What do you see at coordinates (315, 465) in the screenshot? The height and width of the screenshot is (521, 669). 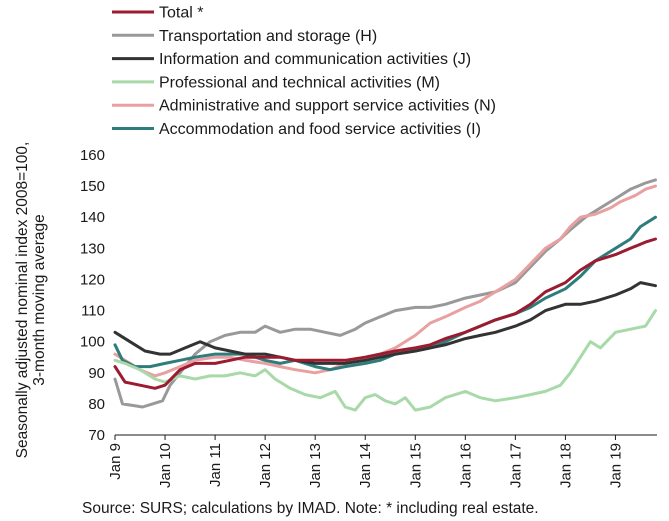 I see `x-tick-label: Jan 13` at bounding box center [315, 465].